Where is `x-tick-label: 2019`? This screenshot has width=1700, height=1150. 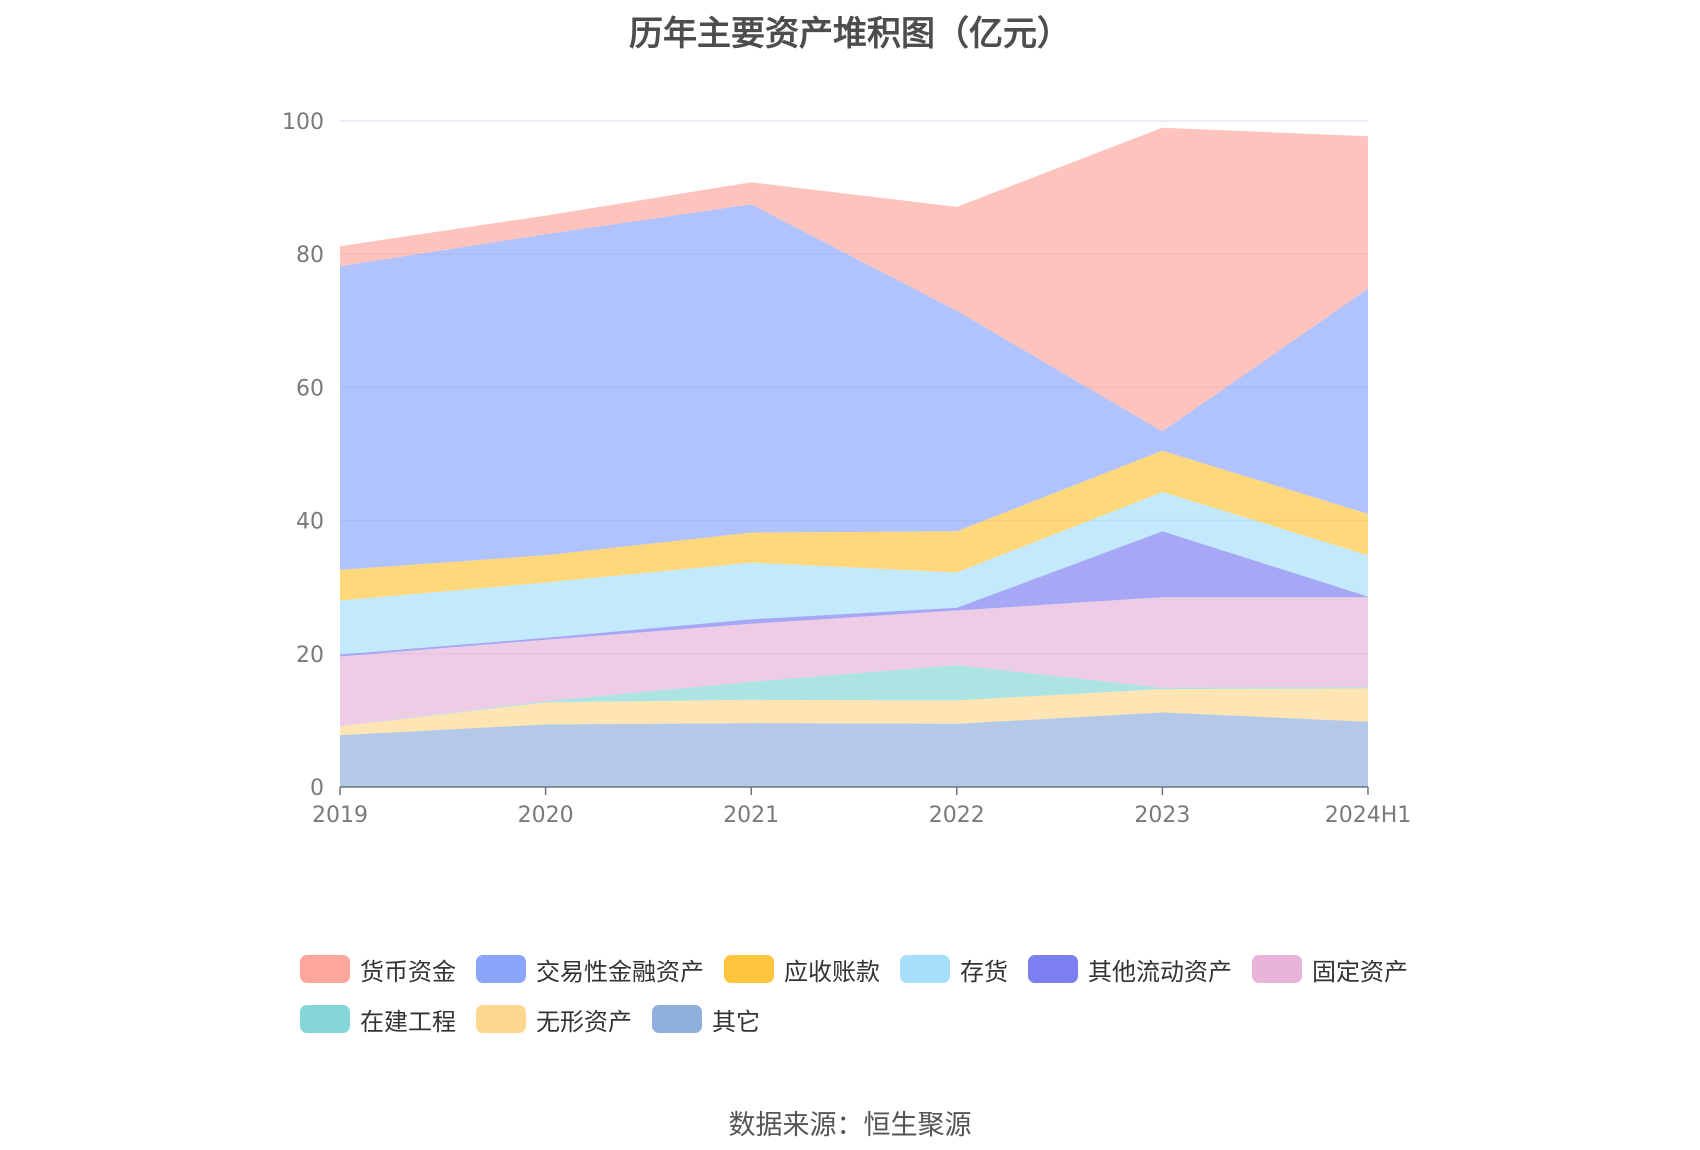
x-tick-label: 2019 is located at coordinates (340, 815).